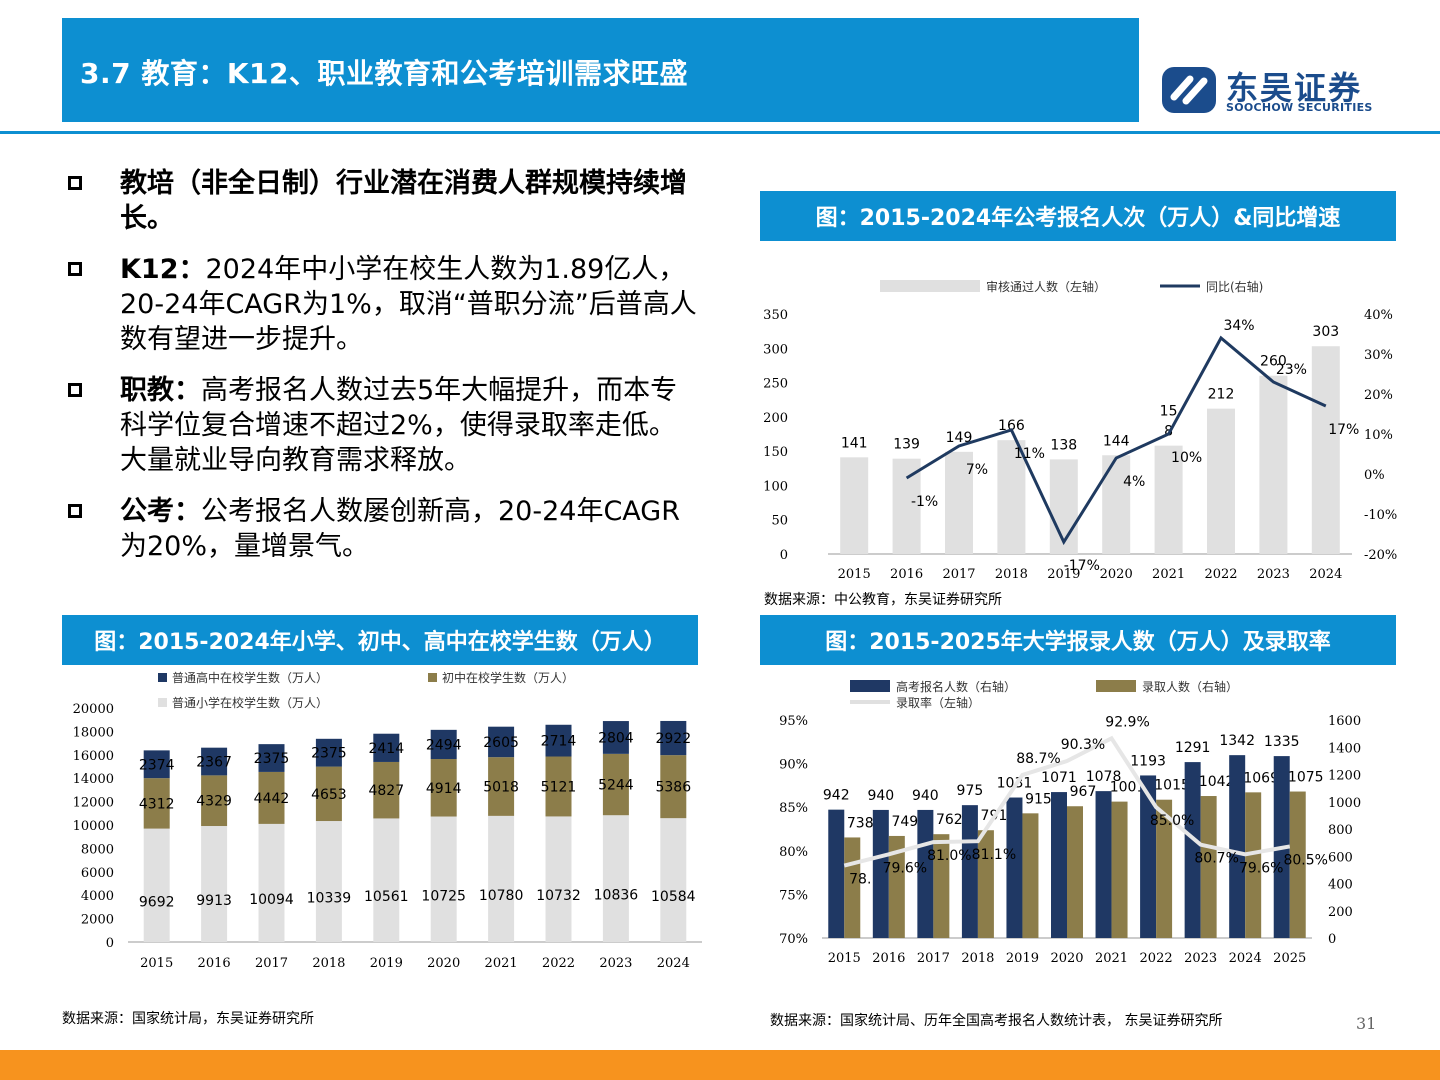 This screenshot has width=1440, height=1080. Describe the element at coordinates (1063, 445) in the screenshot. I see `data-label: 138` at that location.